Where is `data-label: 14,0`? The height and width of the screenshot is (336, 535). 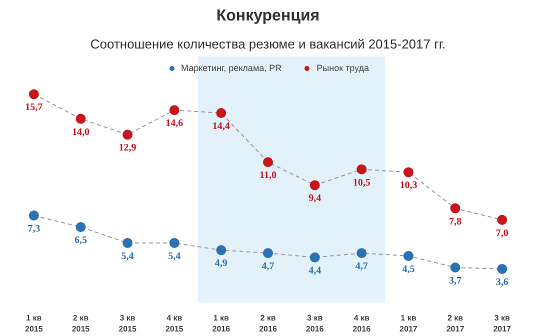
data-label: 14,0 is located at coordinates (81, 132).